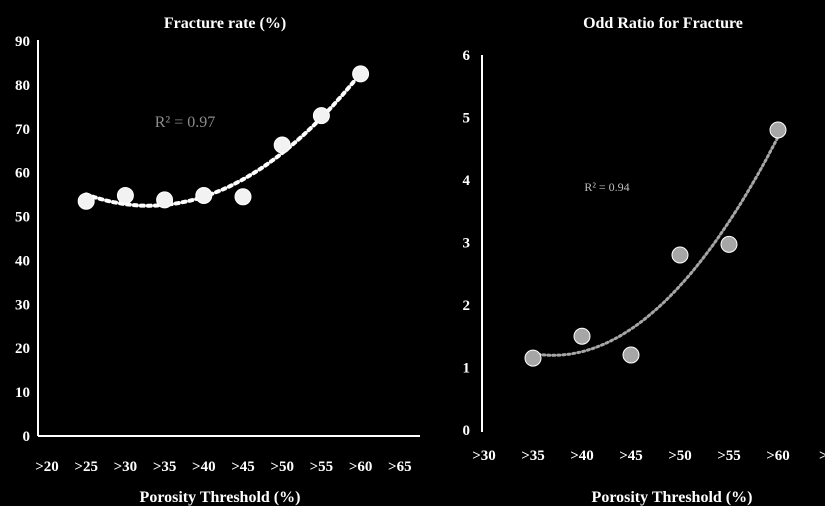 The height and width of the screenshot is (506, 825). Describe the element at coordinates (467, 369) in the screenshot. I see `y-tick-label: 1` at that location.